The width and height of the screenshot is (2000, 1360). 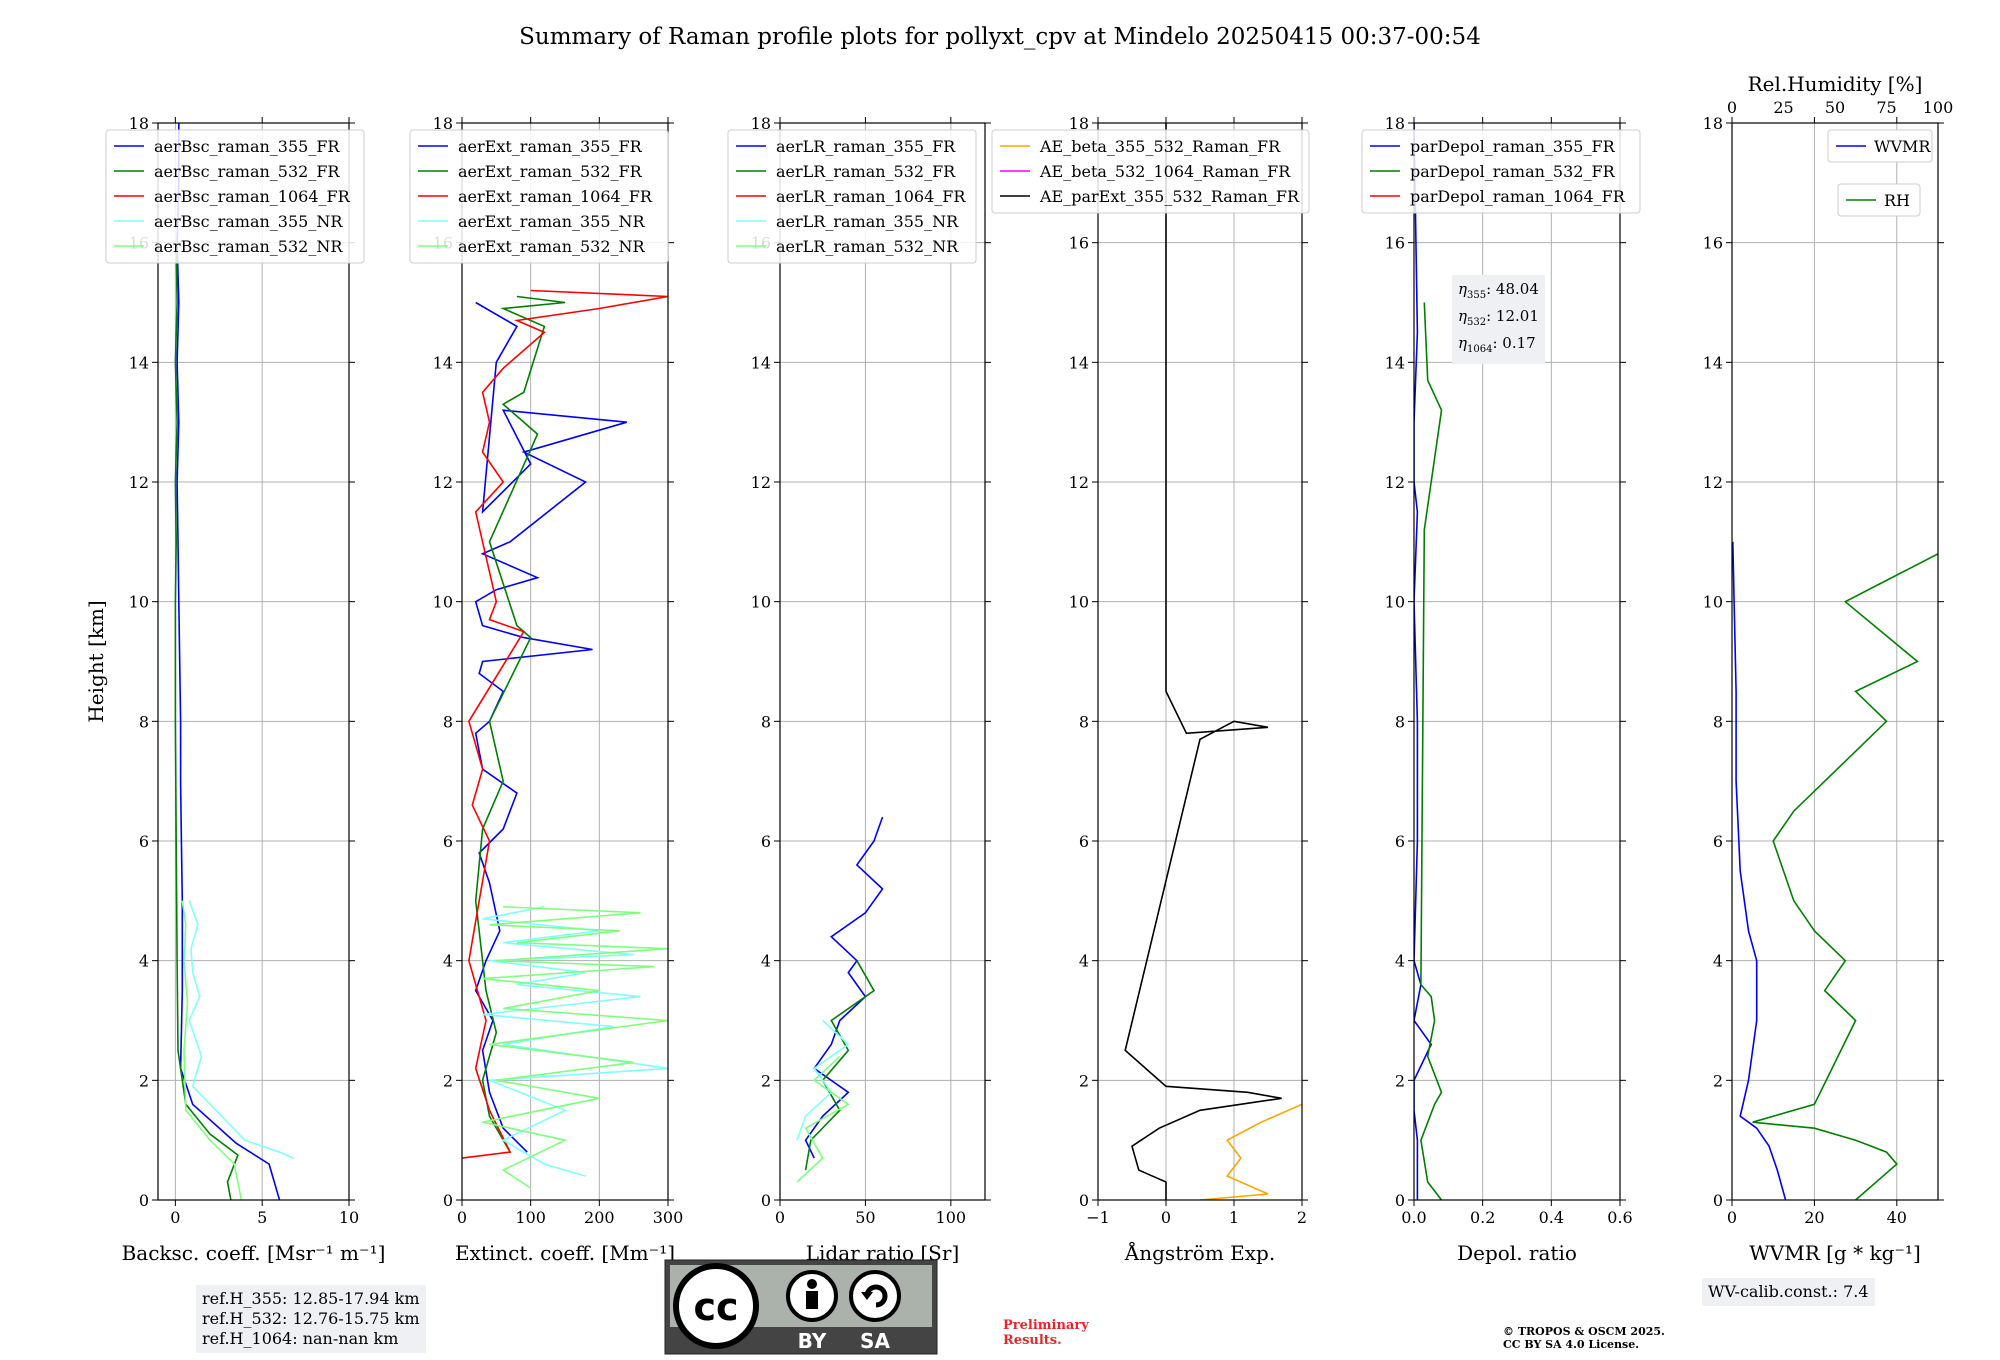 What do you see at coordinates (212, 1050) in the screenshot?
I see `series-line-aerBsc_raman_532_NR` at bounding box center [212, 1050].